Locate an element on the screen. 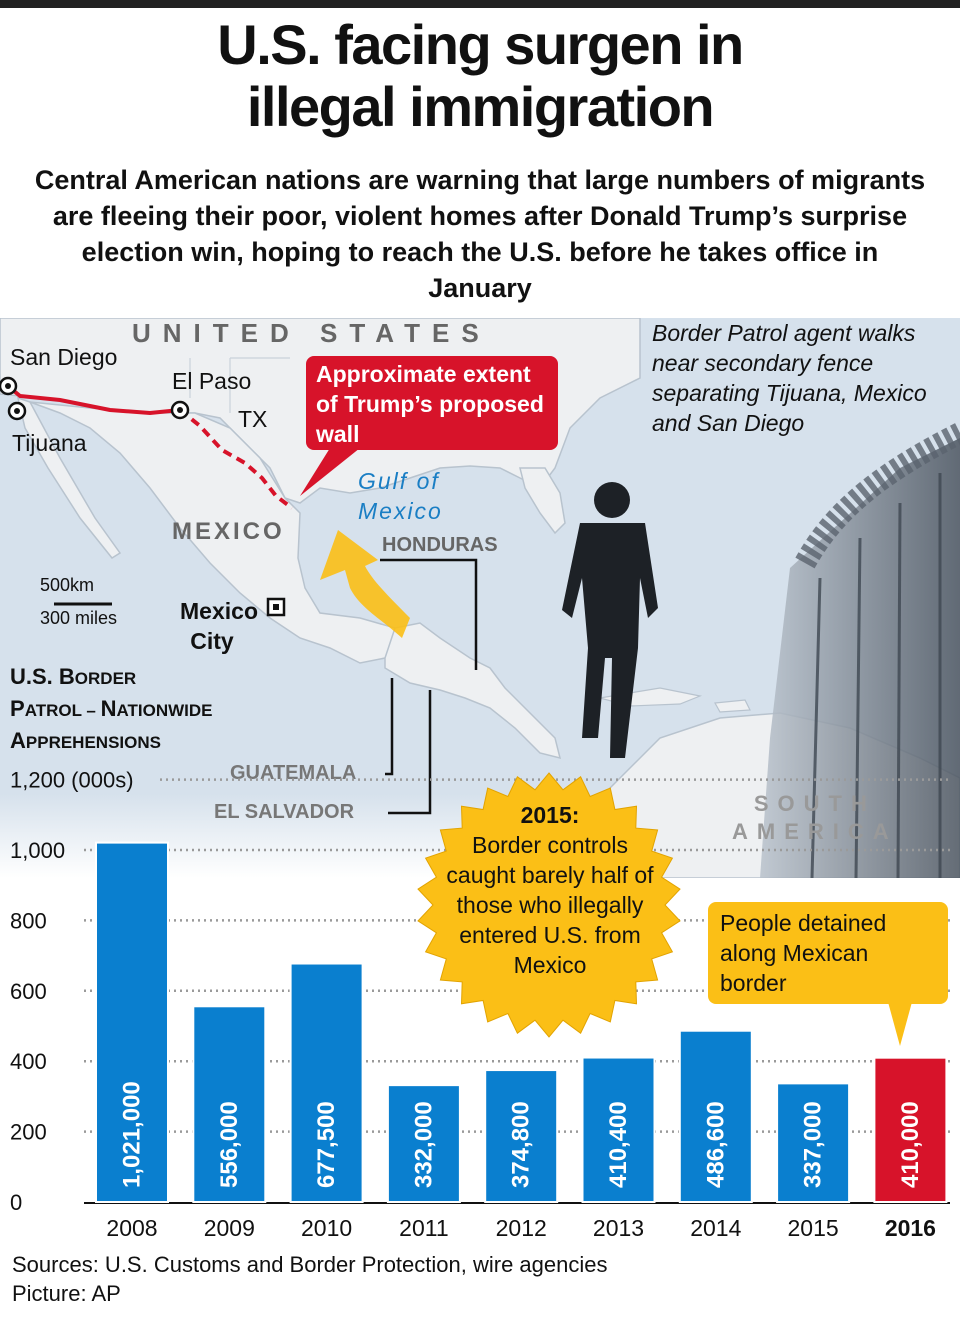  mexico-city-line-2: City is located at coordinates (212, 641).